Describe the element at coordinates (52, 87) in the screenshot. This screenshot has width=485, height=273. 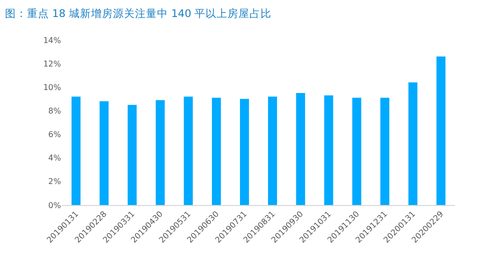
I see `y-tick-label: 10%` at that location.